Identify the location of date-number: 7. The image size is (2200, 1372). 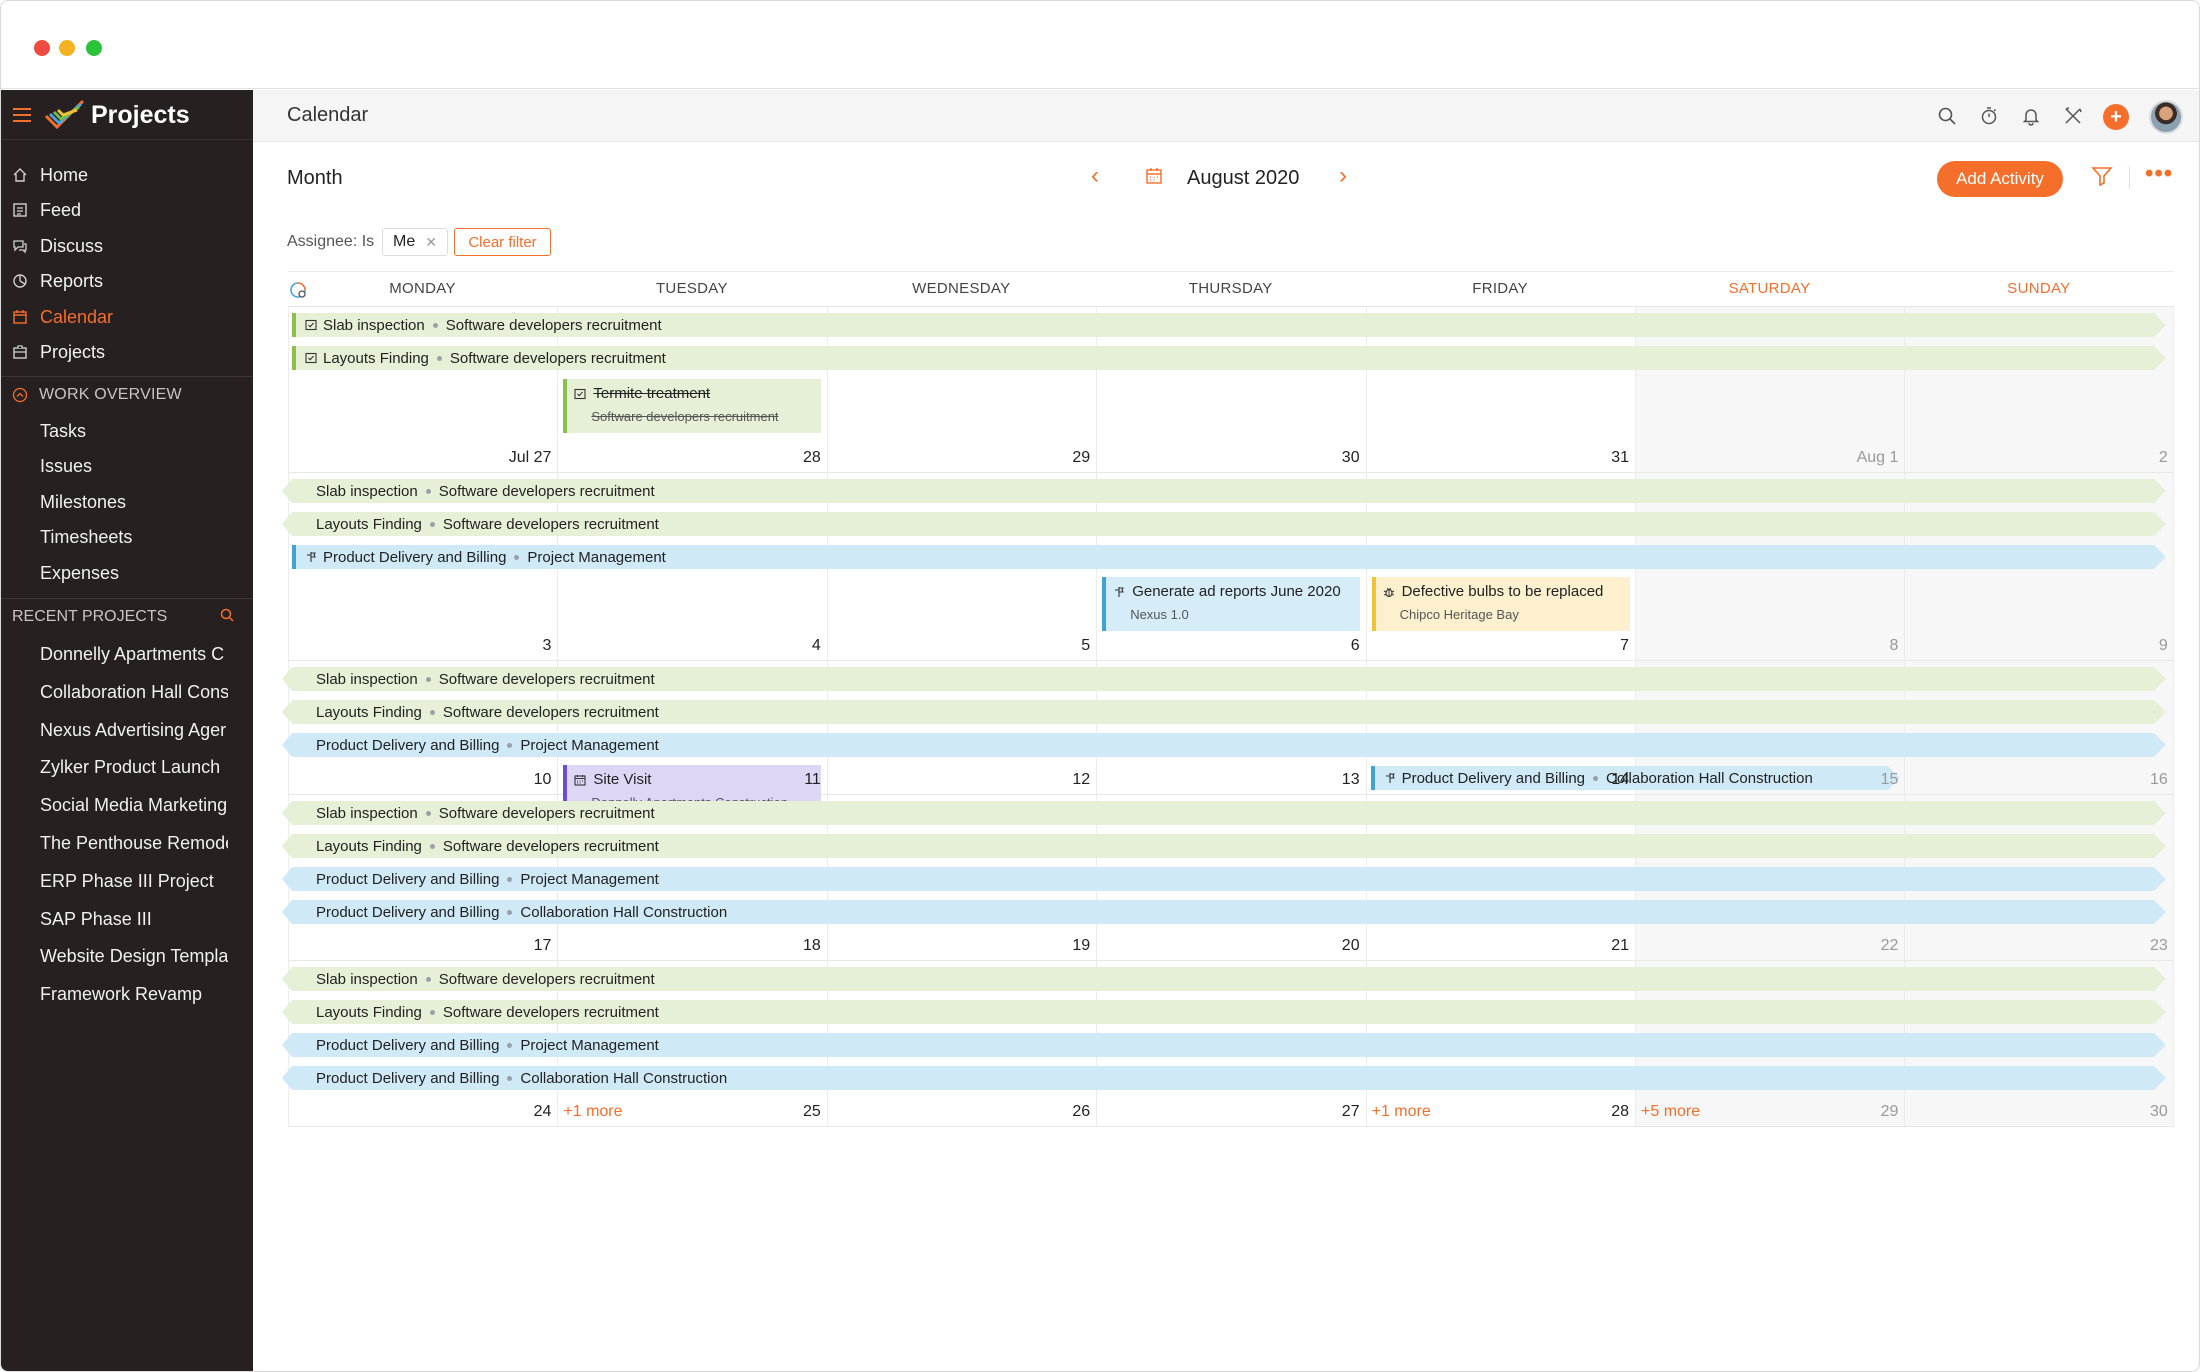
(1624, 645).